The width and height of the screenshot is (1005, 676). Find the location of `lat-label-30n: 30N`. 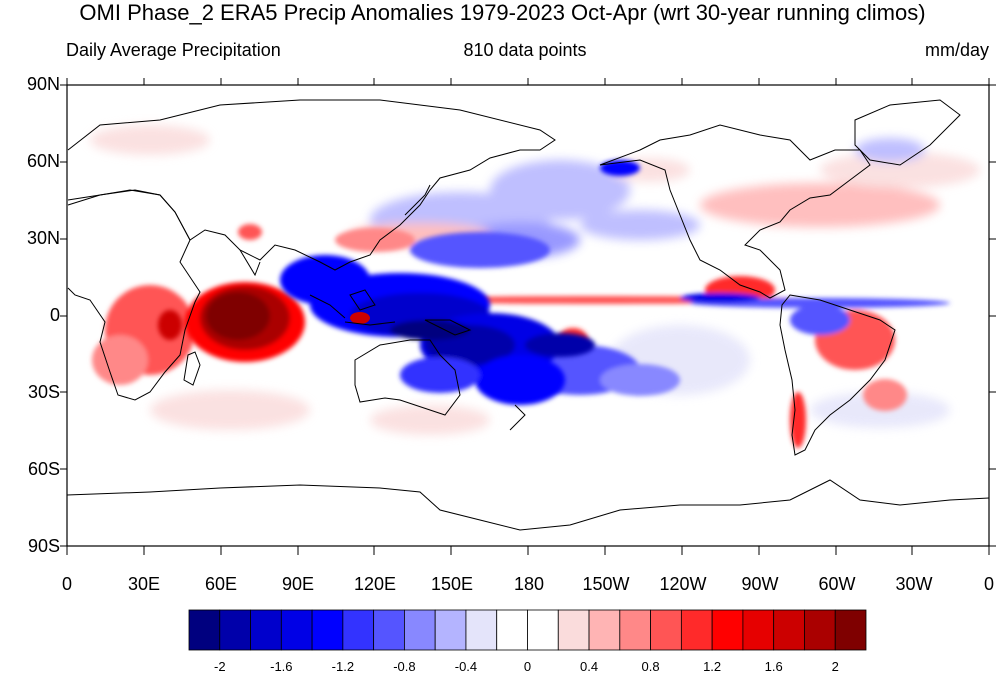

lat-label-30n: 30N is located at coordinates (43, 238).